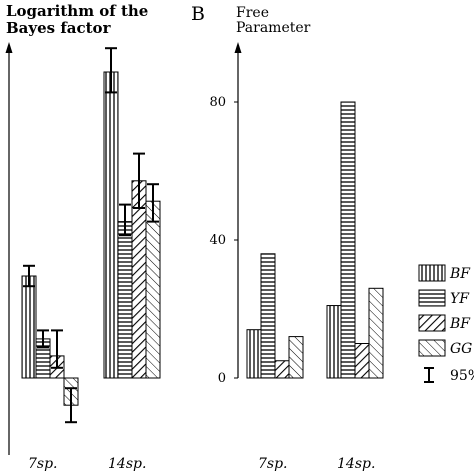  Describe the element at coordinates (273, 28) in the screenshot. I see `panel-b-ylabel-line2: Parameter` at that location.